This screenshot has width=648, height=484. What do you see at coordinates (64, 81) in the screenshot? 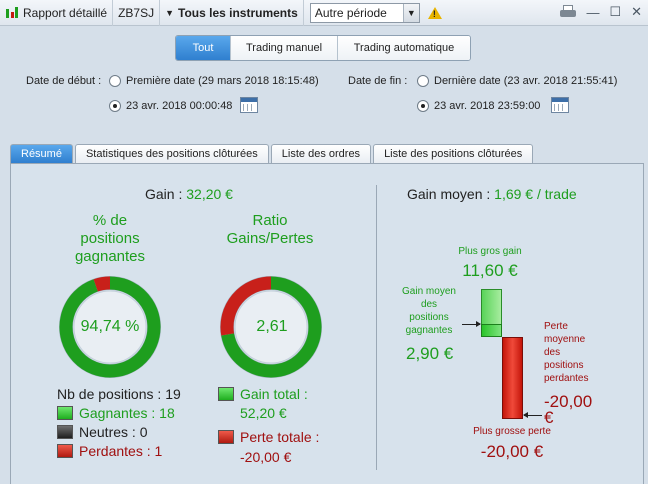
I see `start-date-label: Date de début :` at bounding box center [64, 81].